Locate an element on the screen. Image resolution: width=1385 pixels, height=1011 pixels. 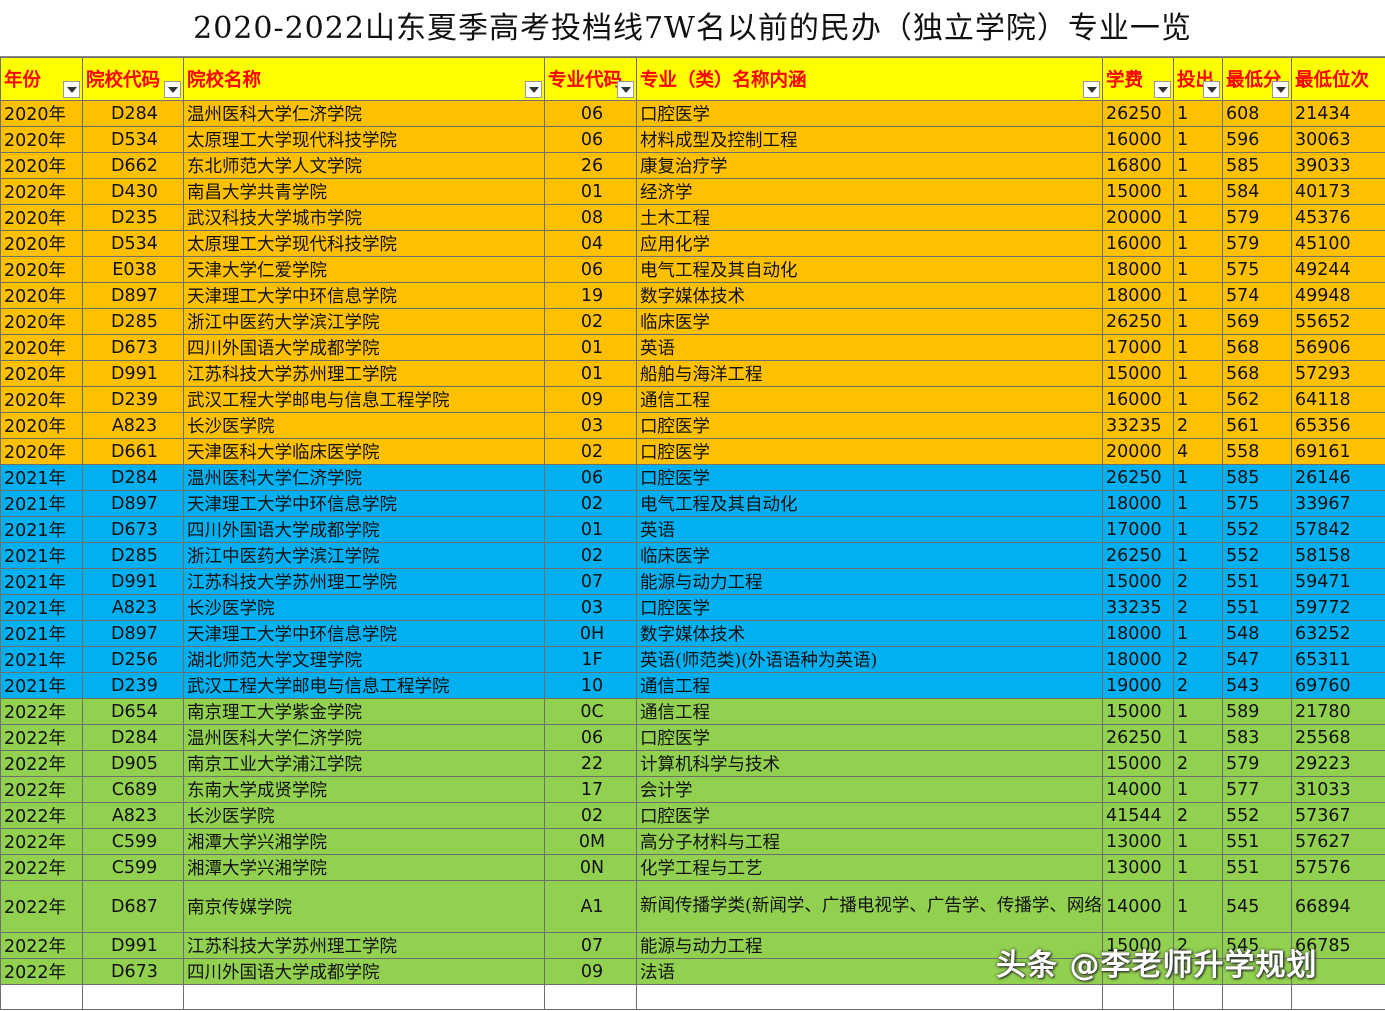
cell-major-name: 临床医学 is located at coordinates (869, 321).